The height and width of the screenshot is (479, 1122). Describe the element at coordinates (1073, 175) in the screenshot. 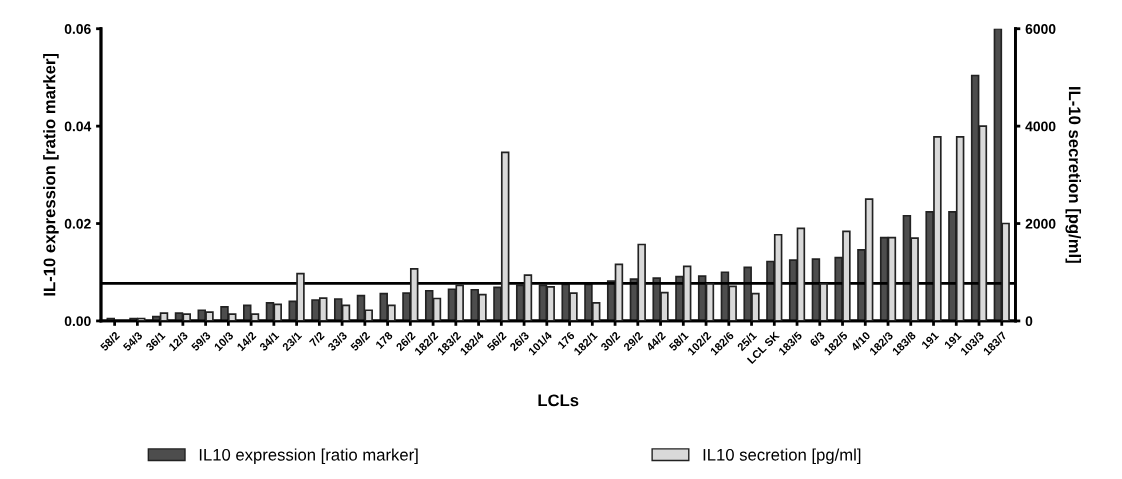

I see `y2-axis-title: IL-10 secretion [pg/ml]` at that location.